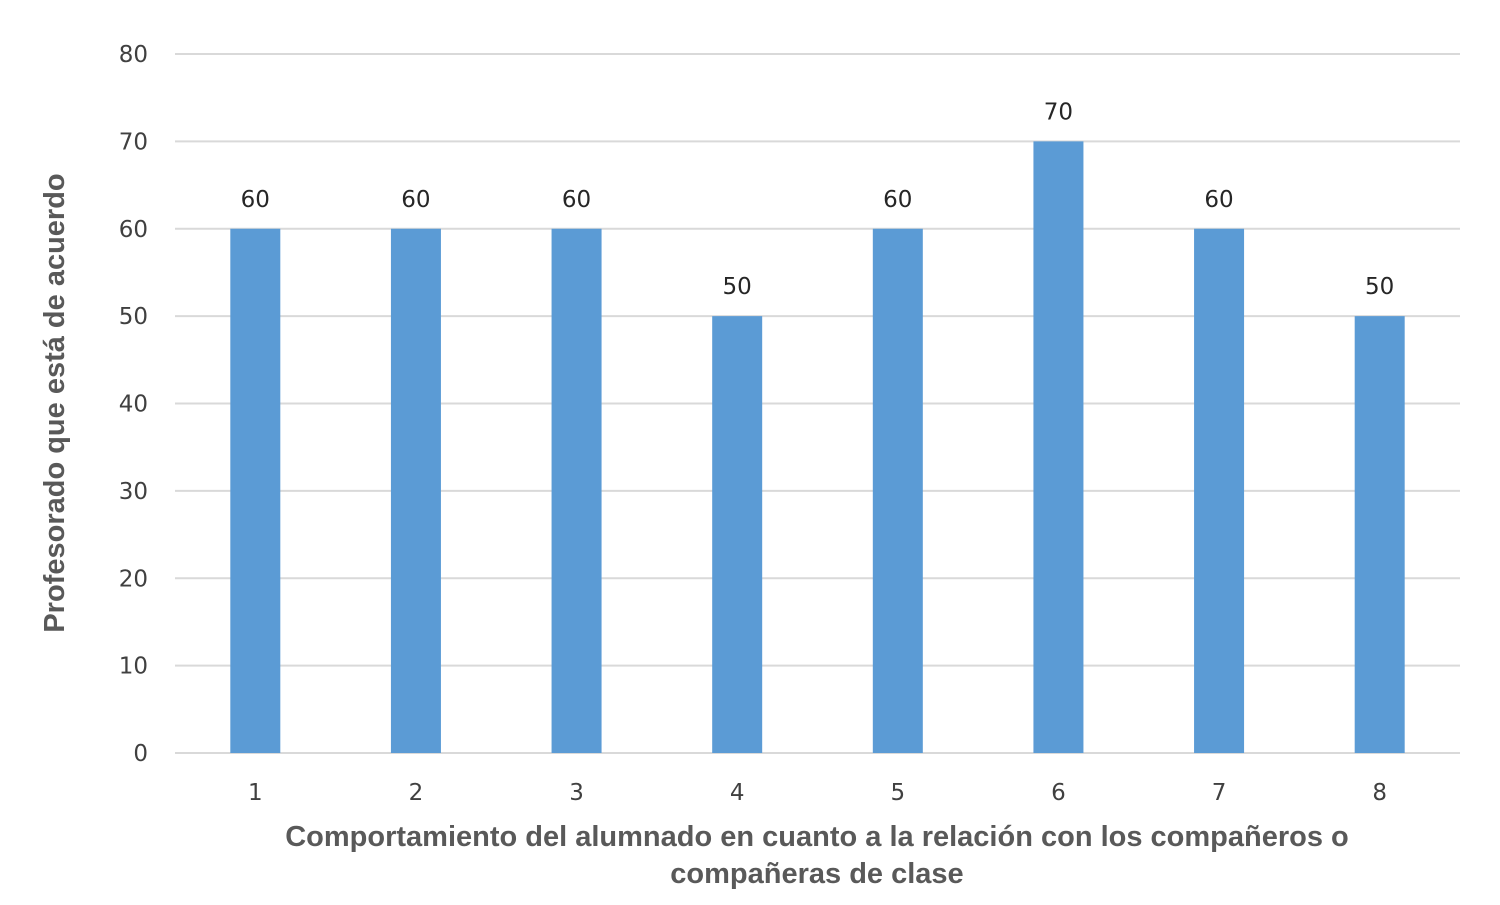 Image resolution: width=1500 pixels, height=905 pixels. Describe the element at coordinates (133, 142) in the screenshot. I see `y-tick-label: 70` at that location.